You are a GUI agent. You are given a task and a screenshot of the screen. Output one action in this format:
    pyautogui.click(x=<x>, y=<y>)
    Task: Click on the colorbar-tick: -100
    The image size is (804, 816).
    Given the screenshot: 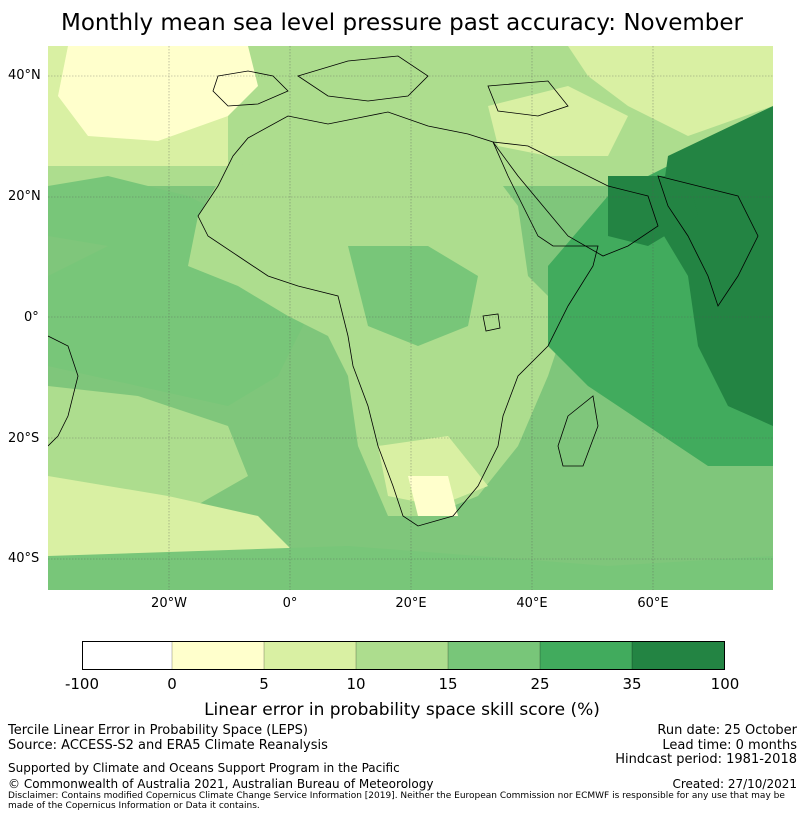 What is the action you would take?
    pyautogui.click(x=82, y=684)
    